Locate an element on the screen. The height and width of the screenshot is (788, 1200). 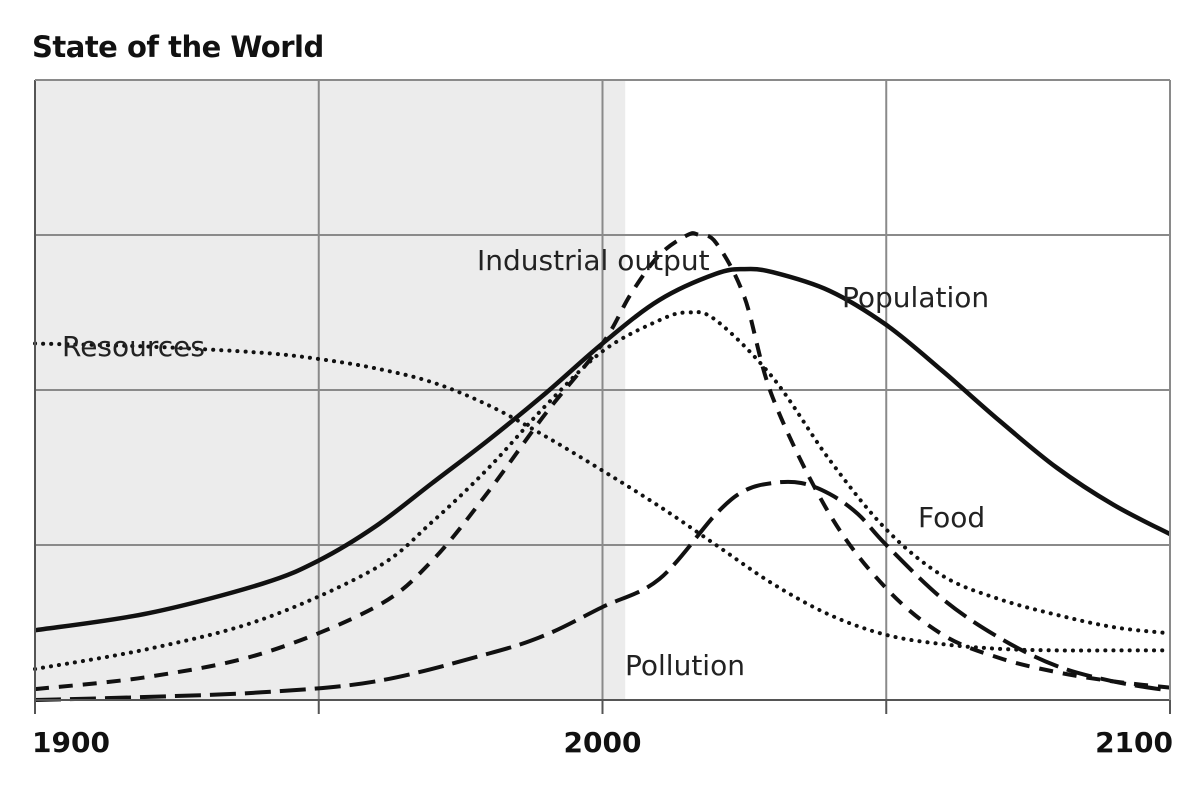
series-label-pollution: Pollution is located at coordinates (685, 665).